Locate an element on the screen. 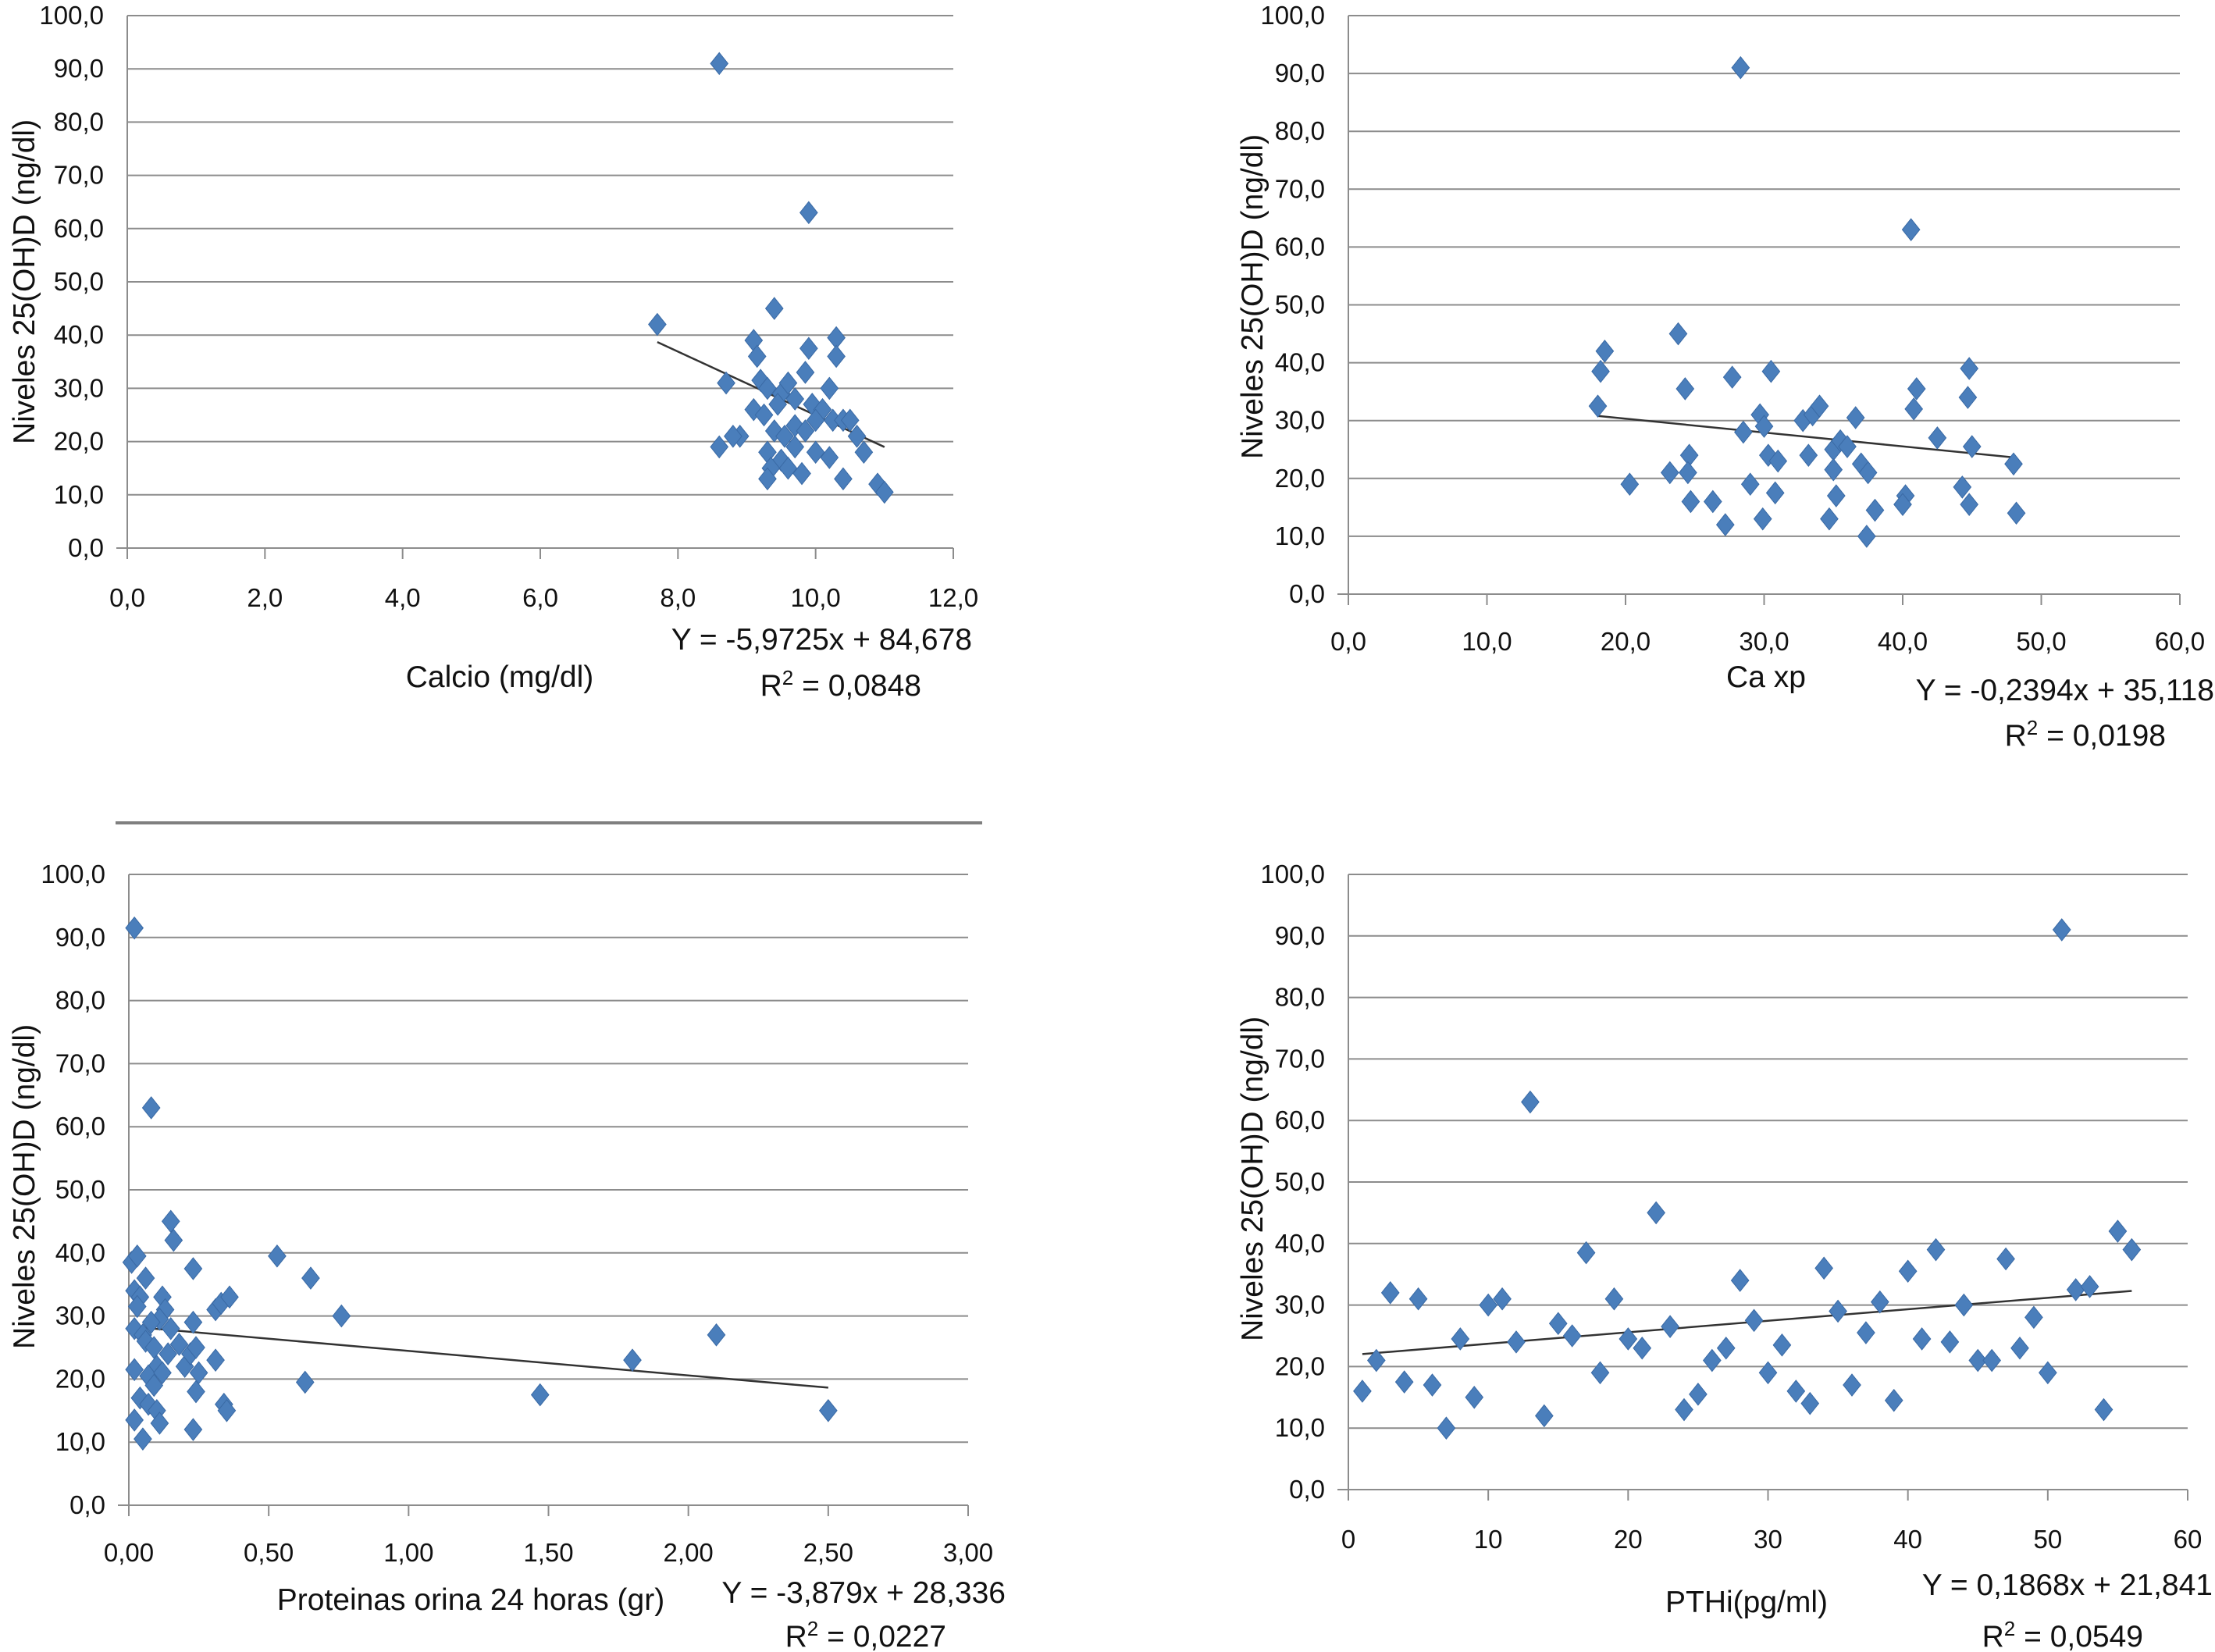 This screenshot has width=2215, height=1652. regression-equation: Y = -3,879x + 28,336 is located at coordinates (863, 1593).